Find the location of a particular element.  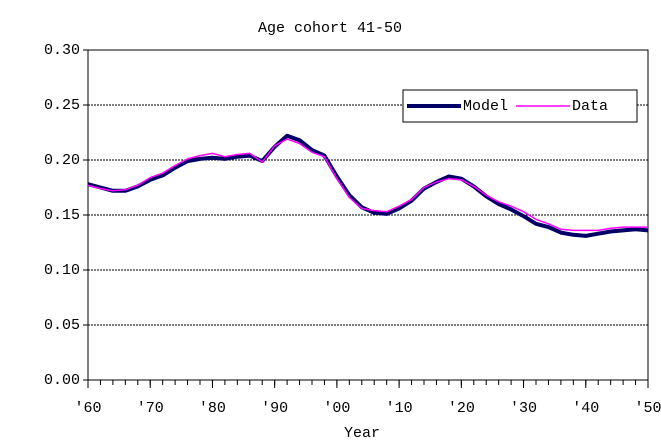

legend: Model Data is located at coordinates (520, 106).